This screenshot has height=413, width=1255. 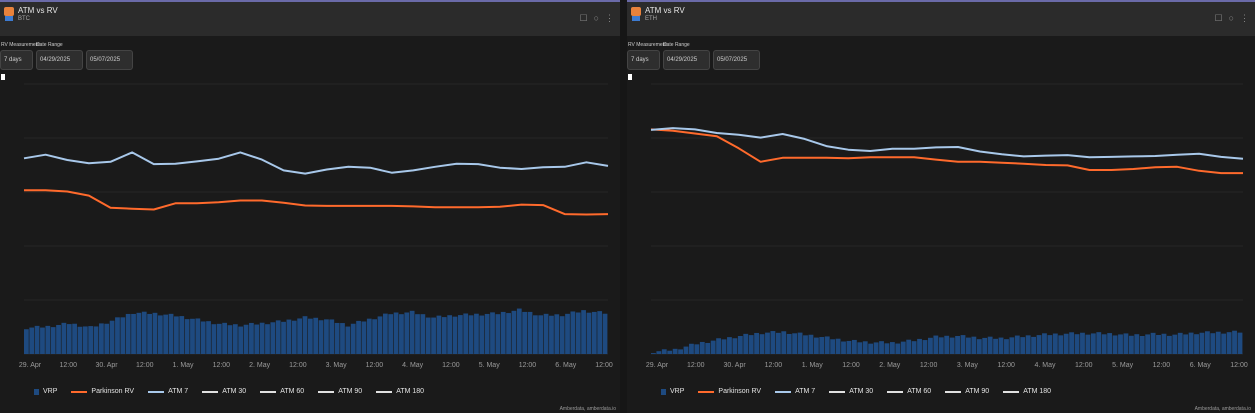 What do you see at coordinates (316, 202) in the screenshot?
I see `parkinson-rv-line` at bounding box center [316, 202].